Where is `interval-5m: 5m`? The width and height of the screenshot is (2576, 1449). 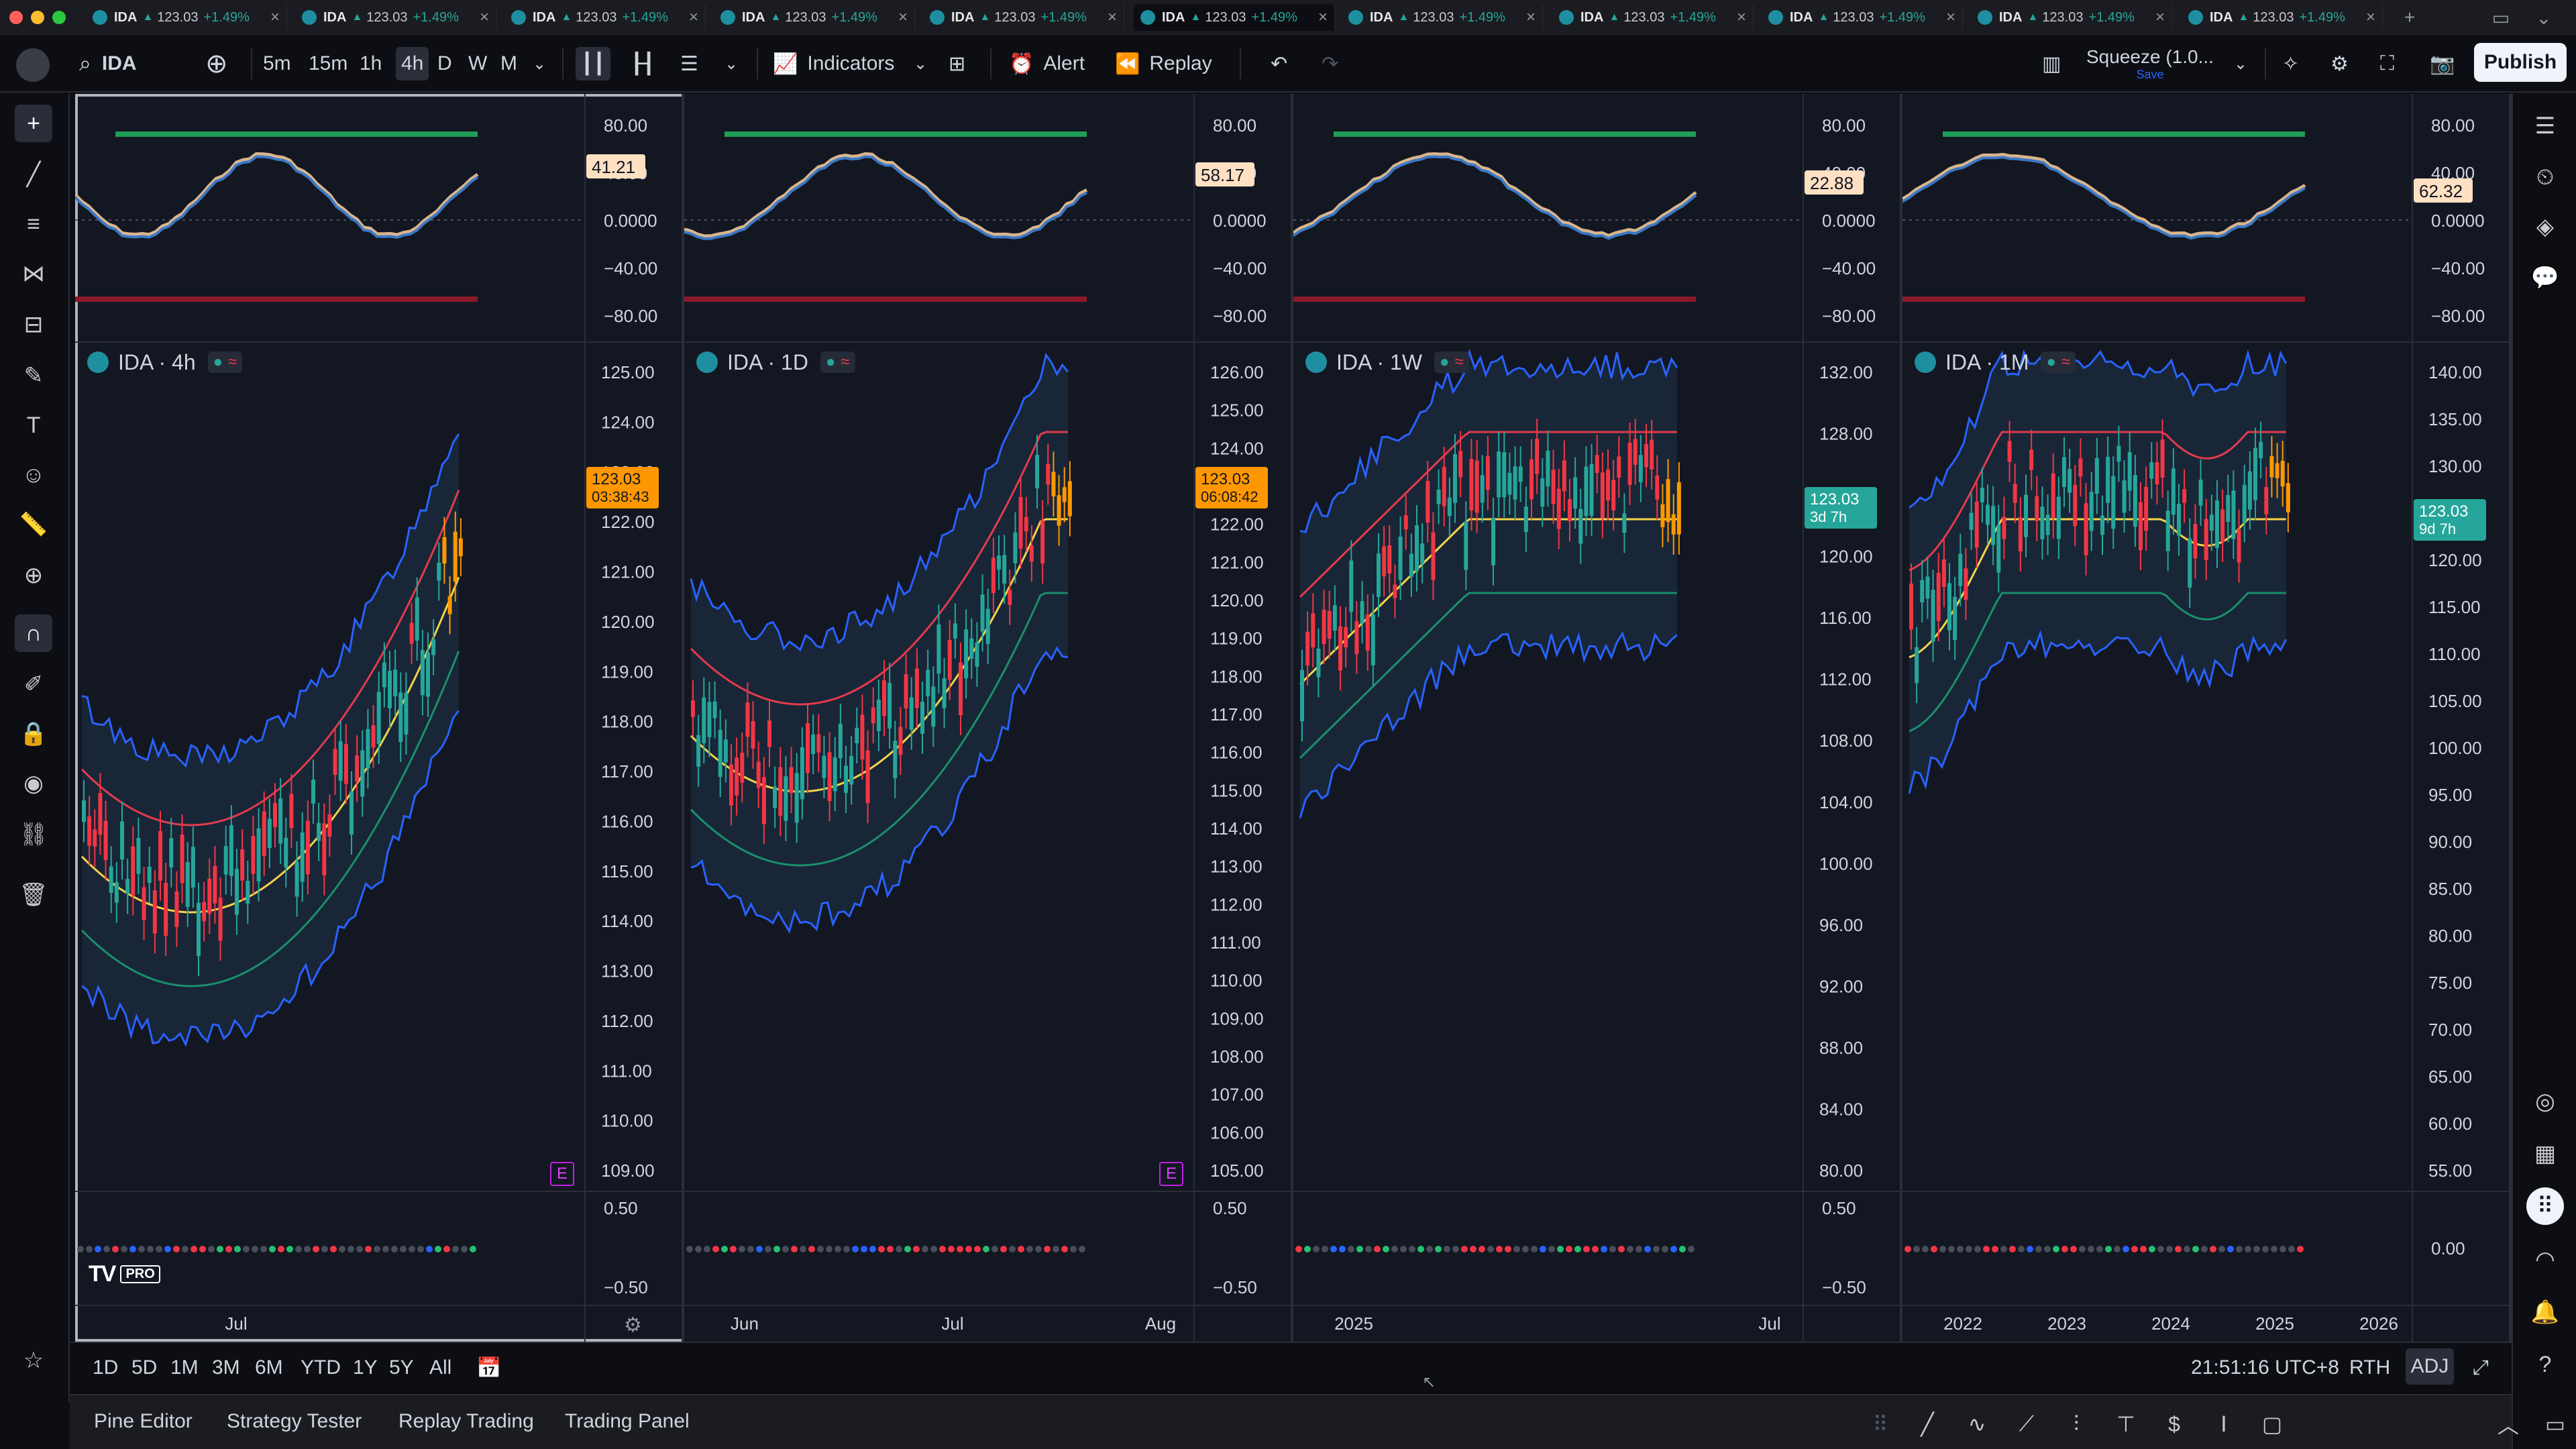 interval-5m: 5m is located at coordinates (277, 63).